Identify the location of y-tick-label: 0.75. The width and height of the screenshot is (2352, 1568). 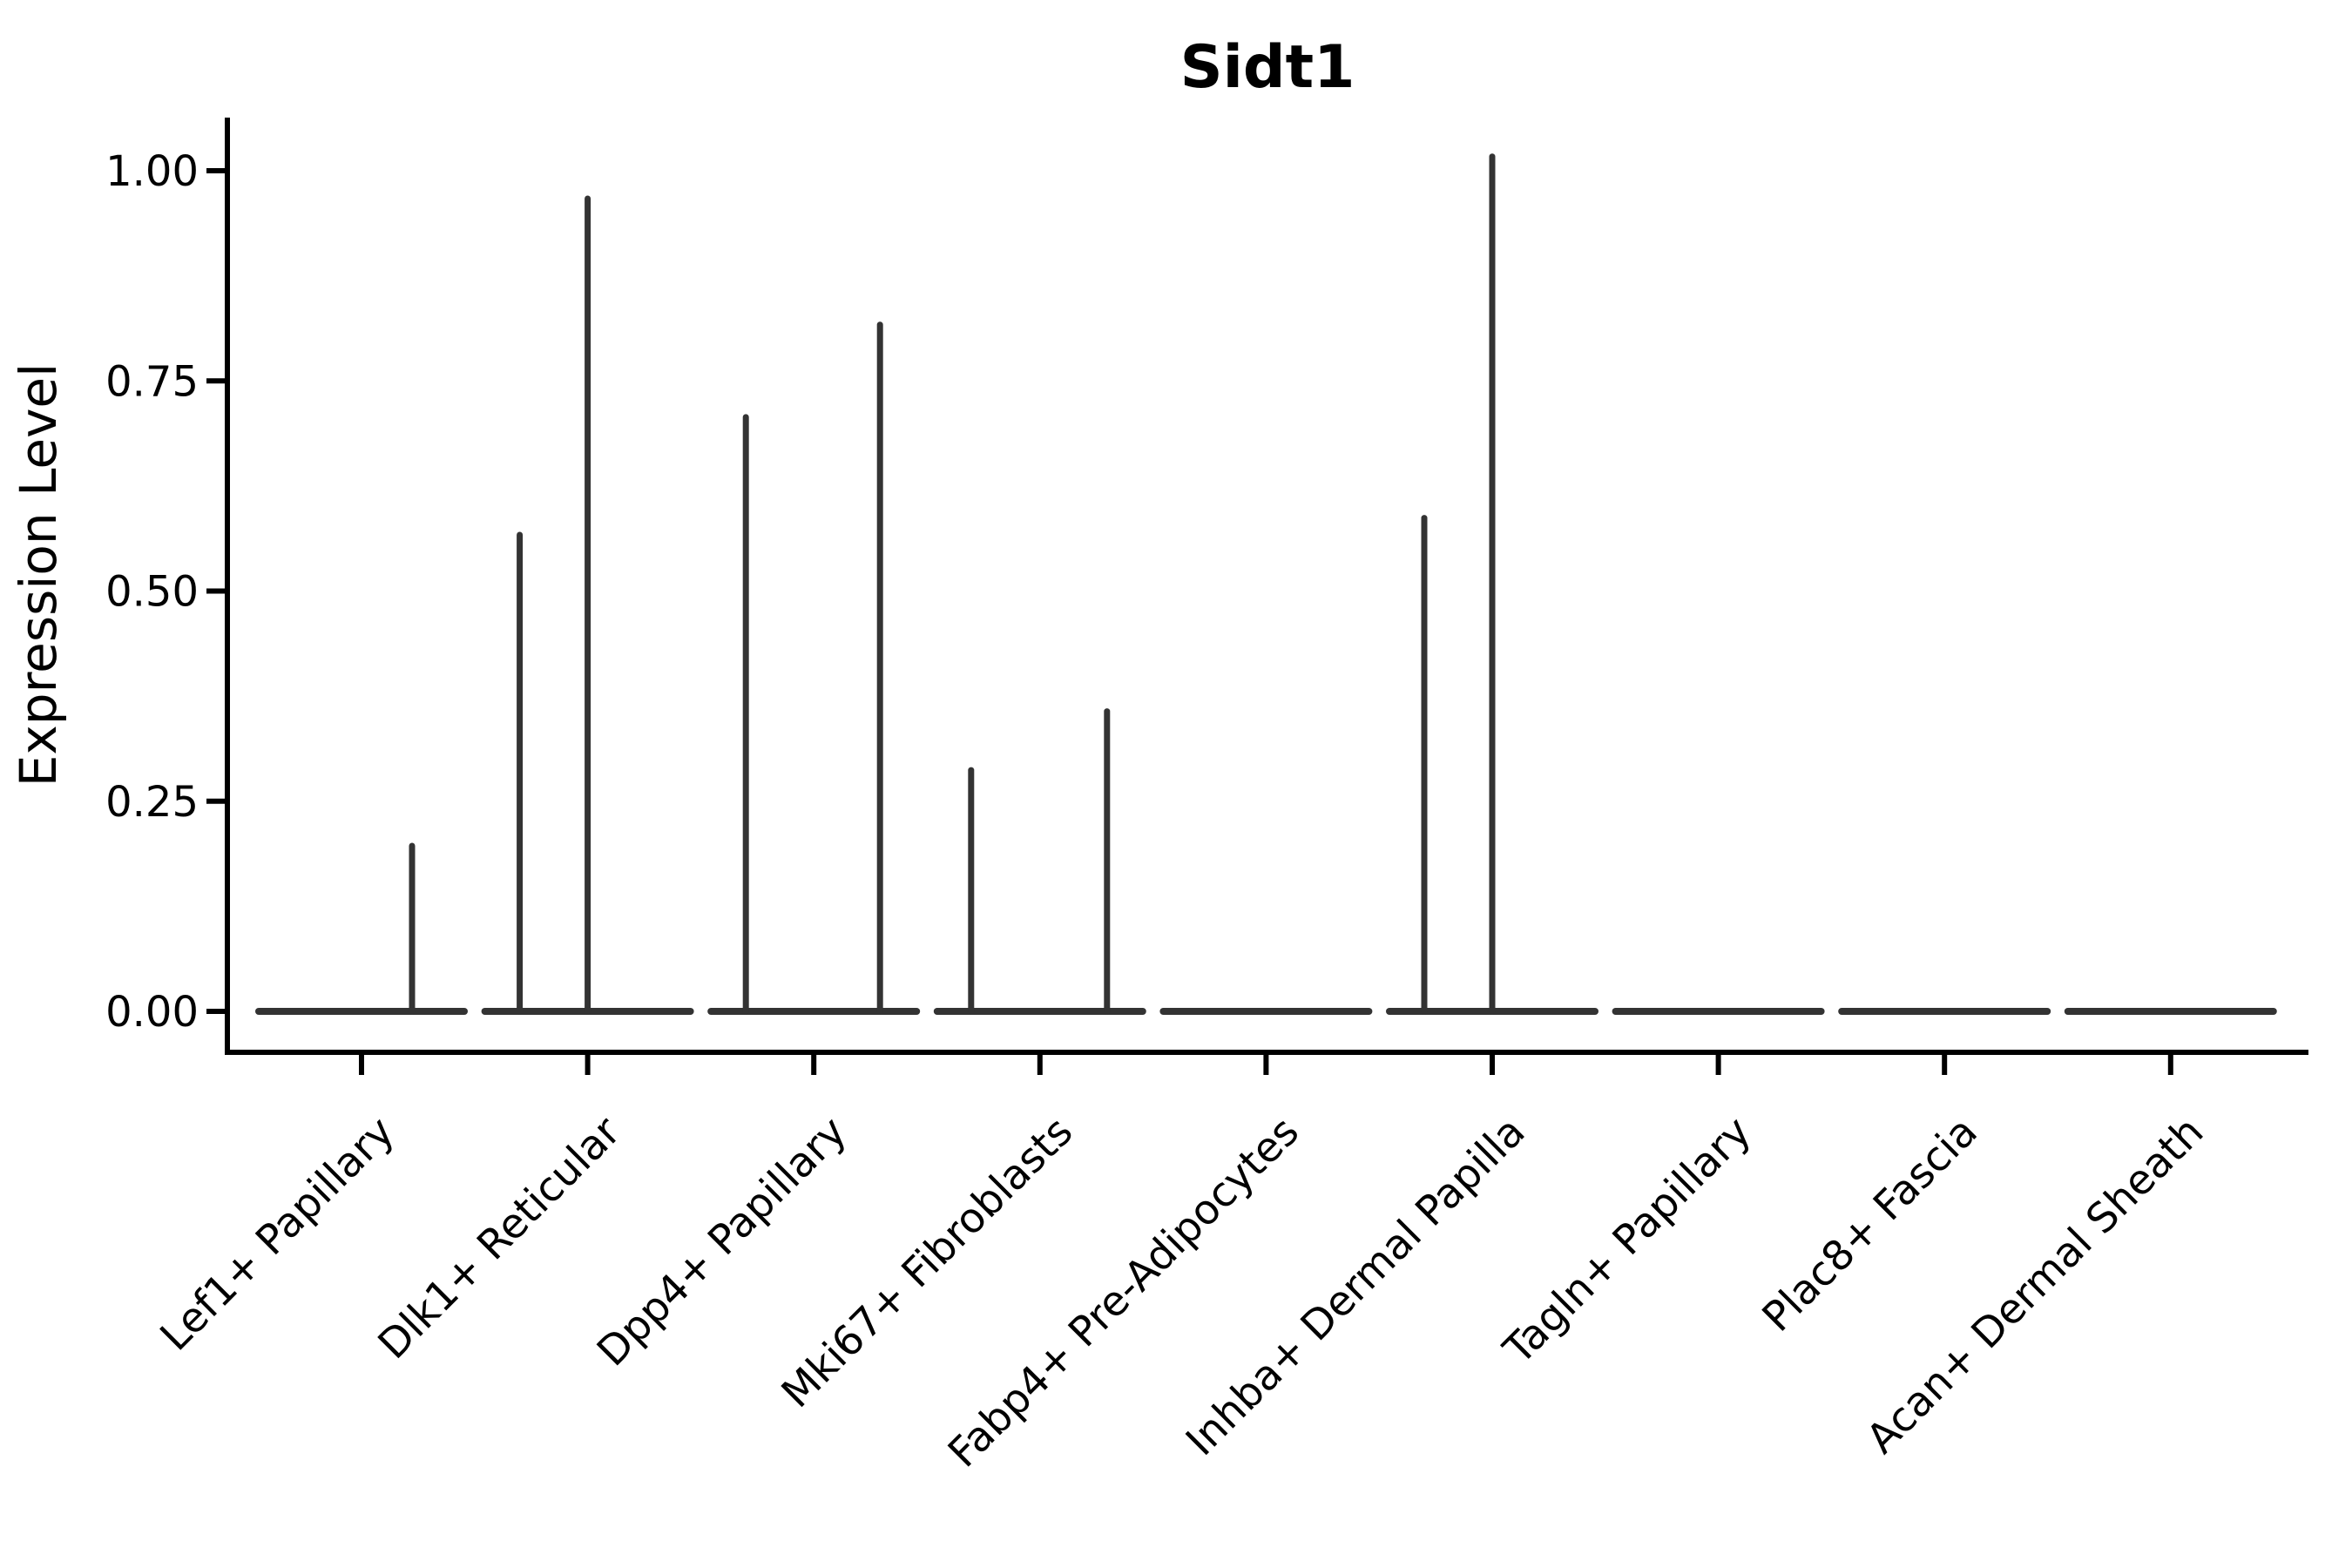
(152, 381).